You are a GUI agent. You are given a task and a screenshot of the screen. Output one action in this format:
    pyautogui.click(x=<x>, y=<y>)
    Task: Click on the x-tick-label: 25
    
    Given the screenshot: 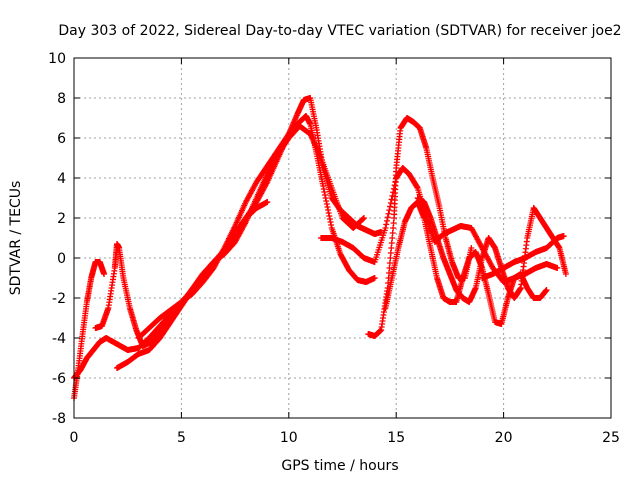 What is the action you would take?
    pyautogui.click(x=611, y=438)
    